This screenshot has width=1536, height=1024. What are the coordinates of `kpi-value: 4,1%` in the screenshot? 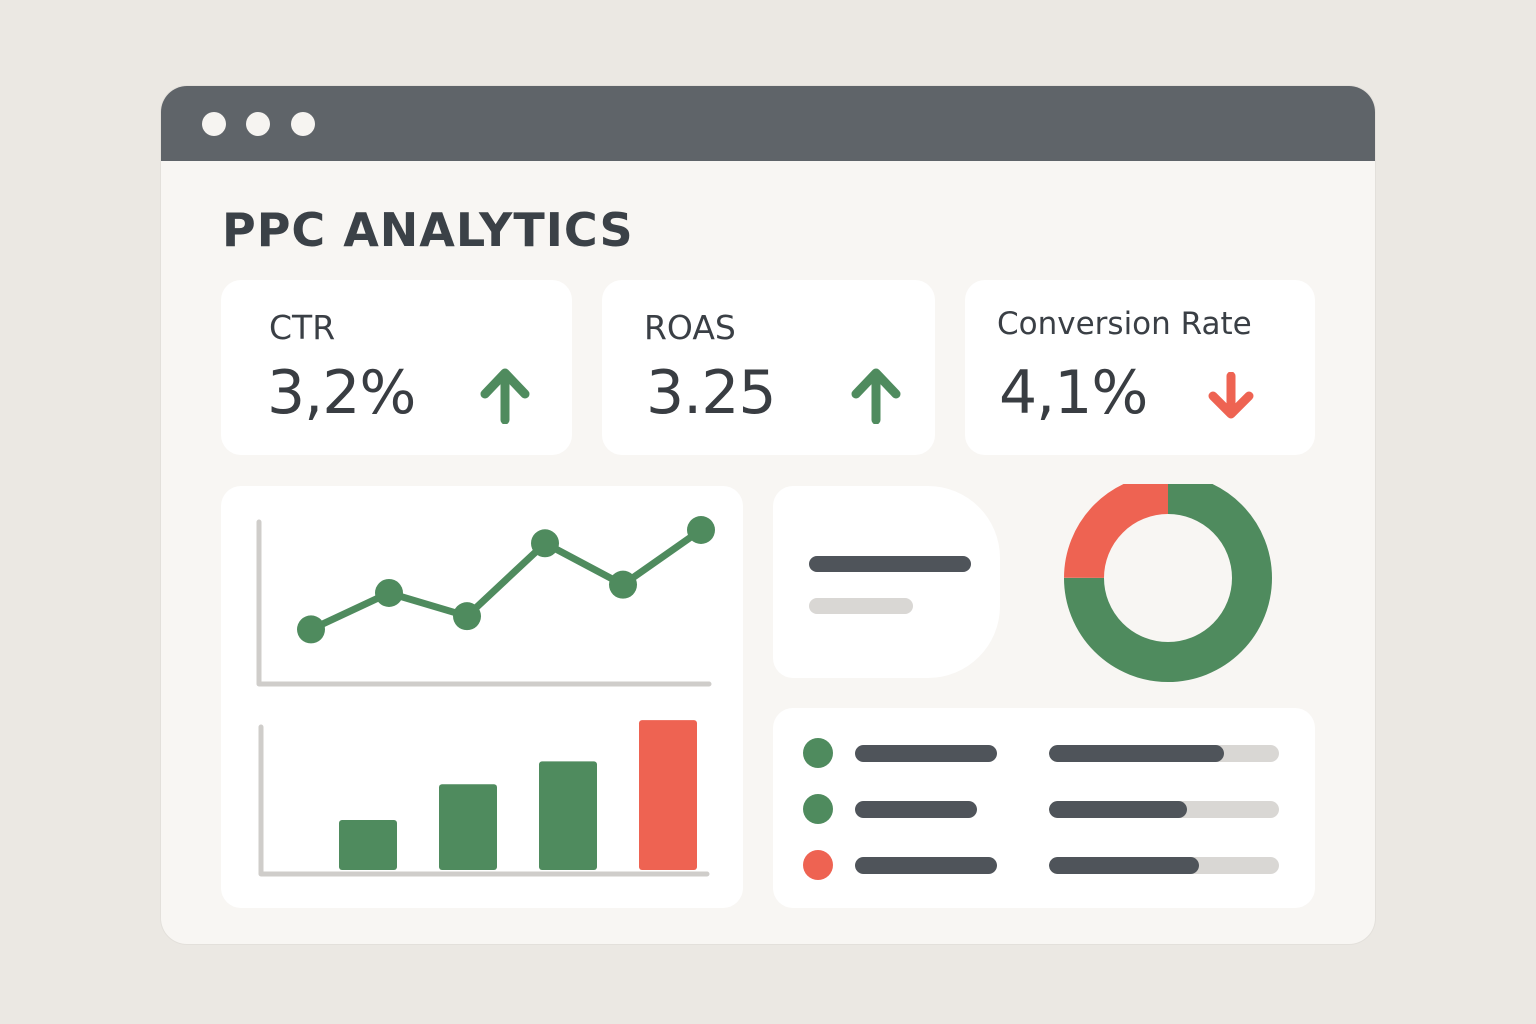 It's located at (1073, 393).